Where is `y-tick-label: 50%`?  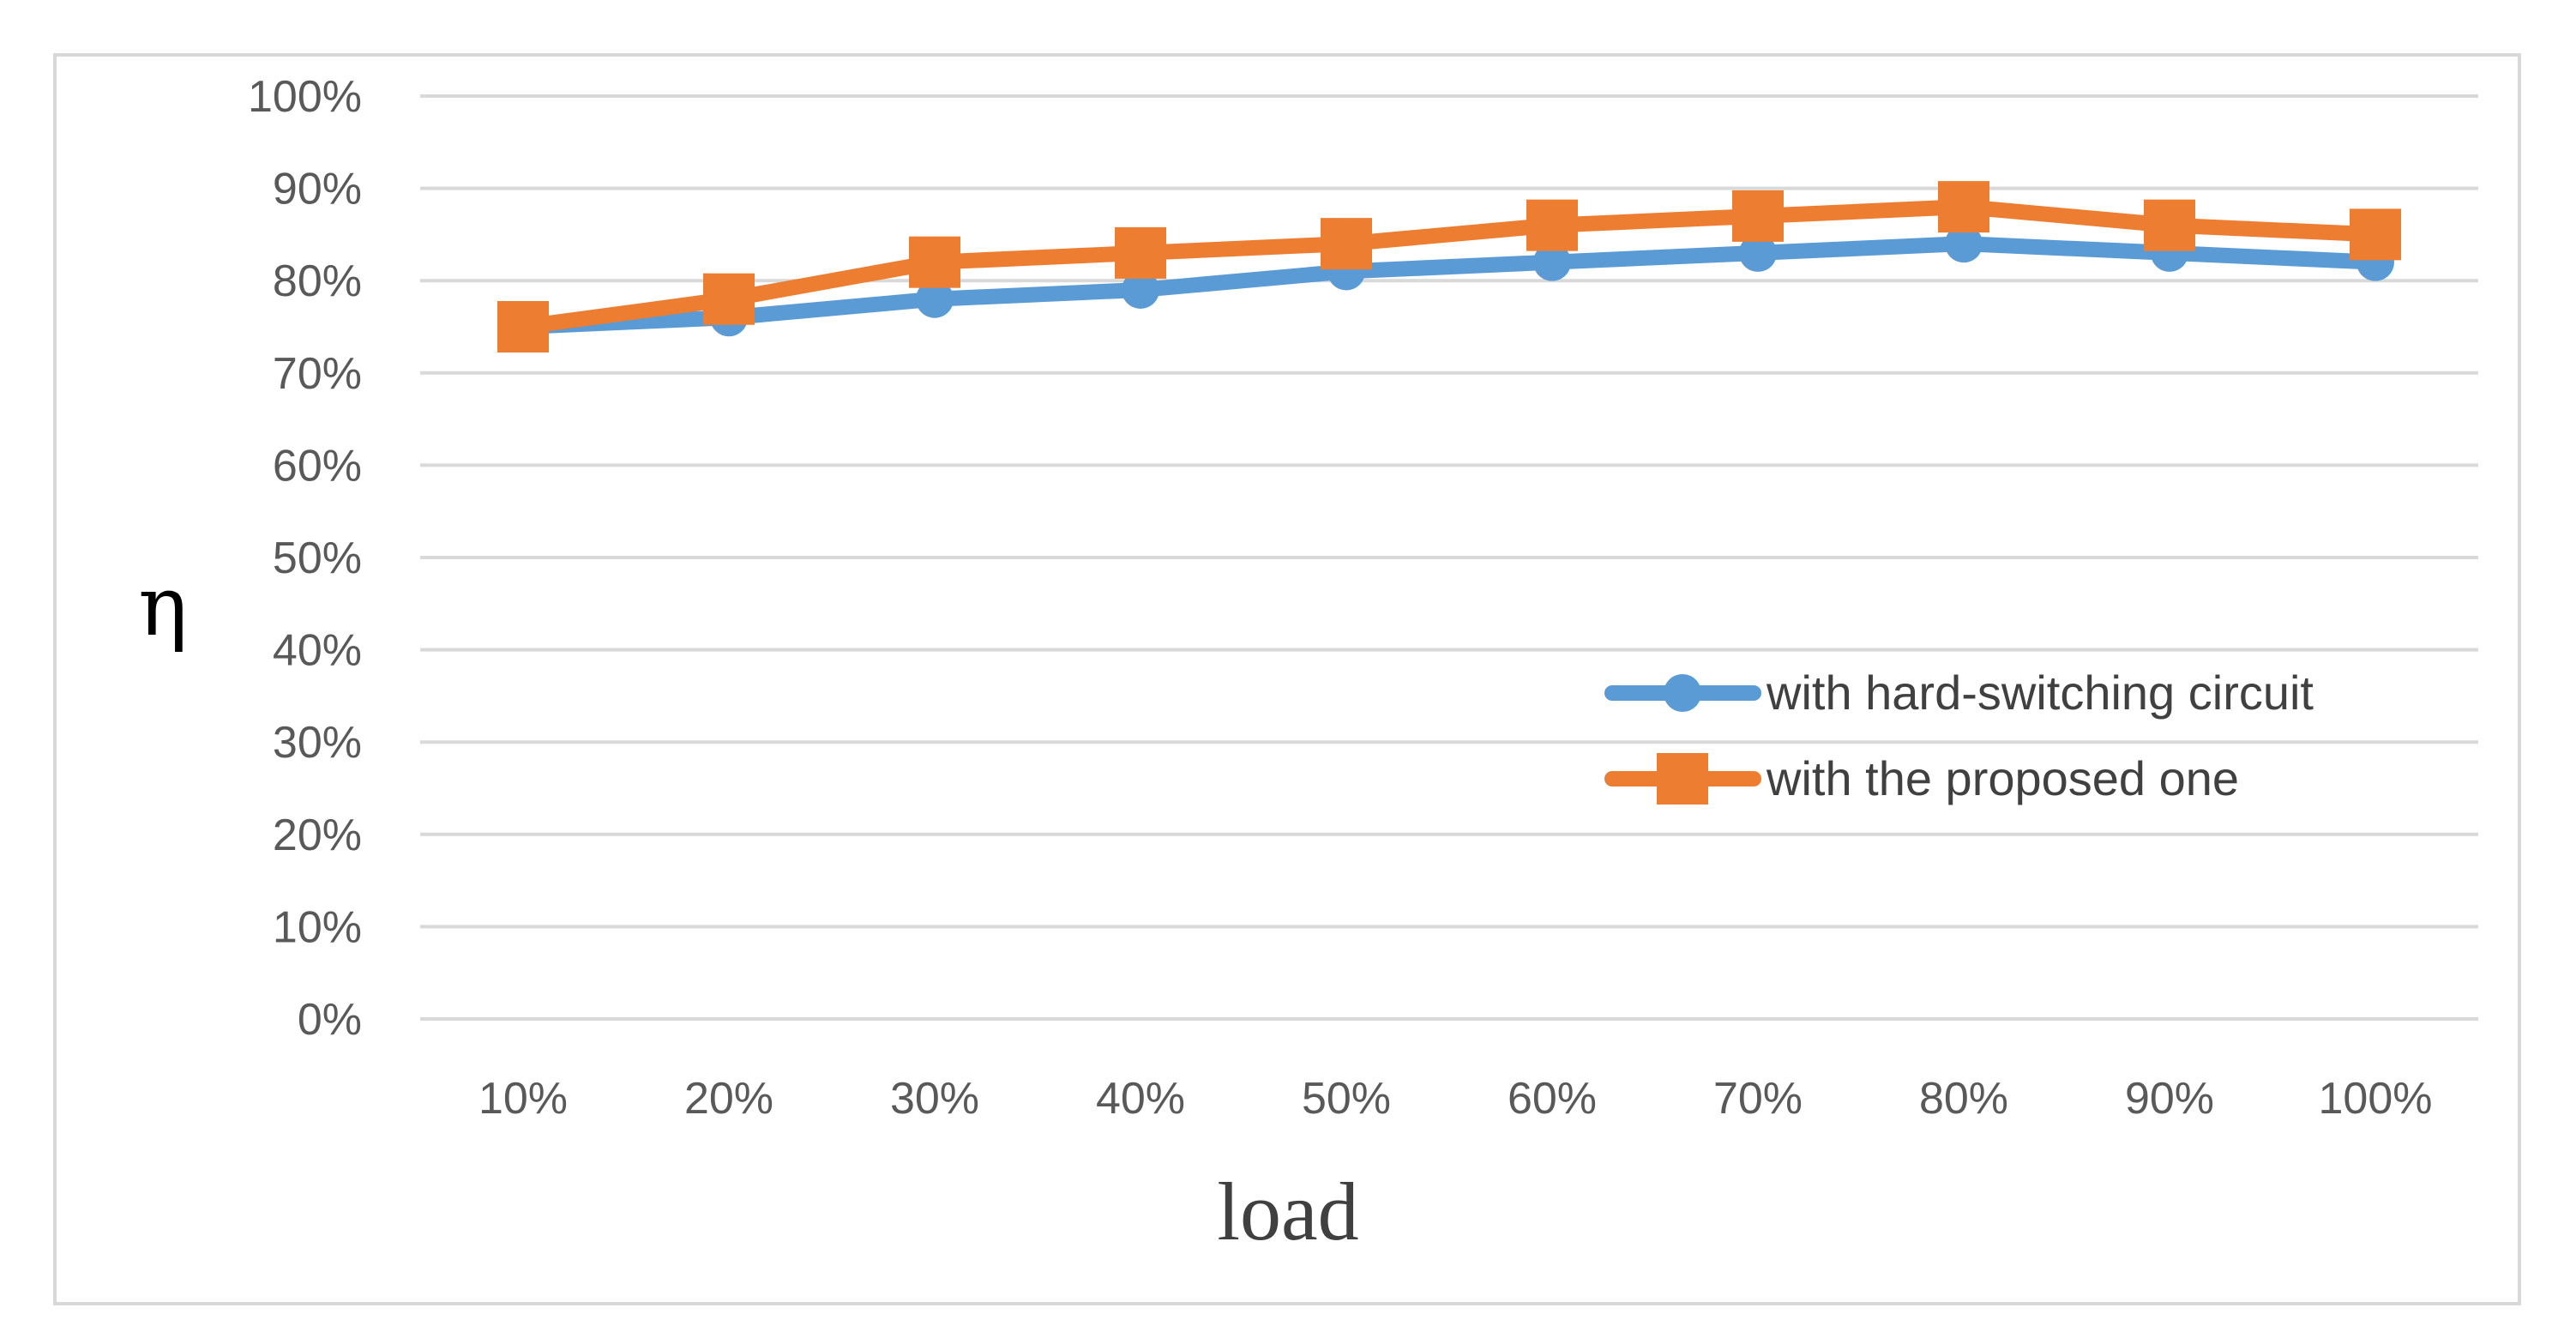 y-tick-label: 50% is located at coordinates (317, 558).